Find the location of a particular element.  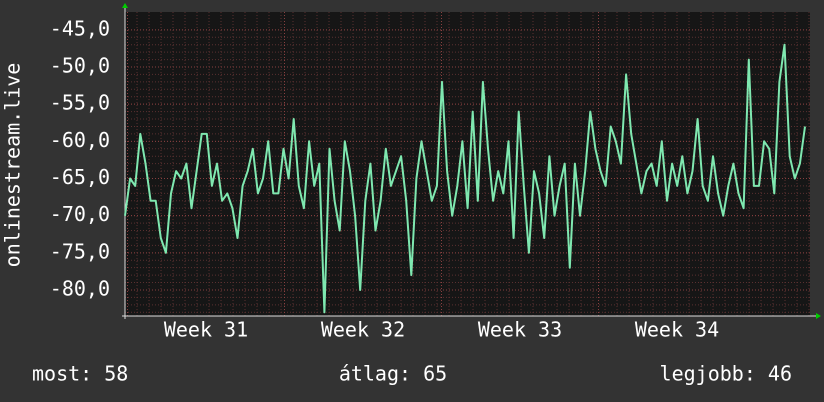

y-tick-label: -45,0 is located at coordinates (80, 28).